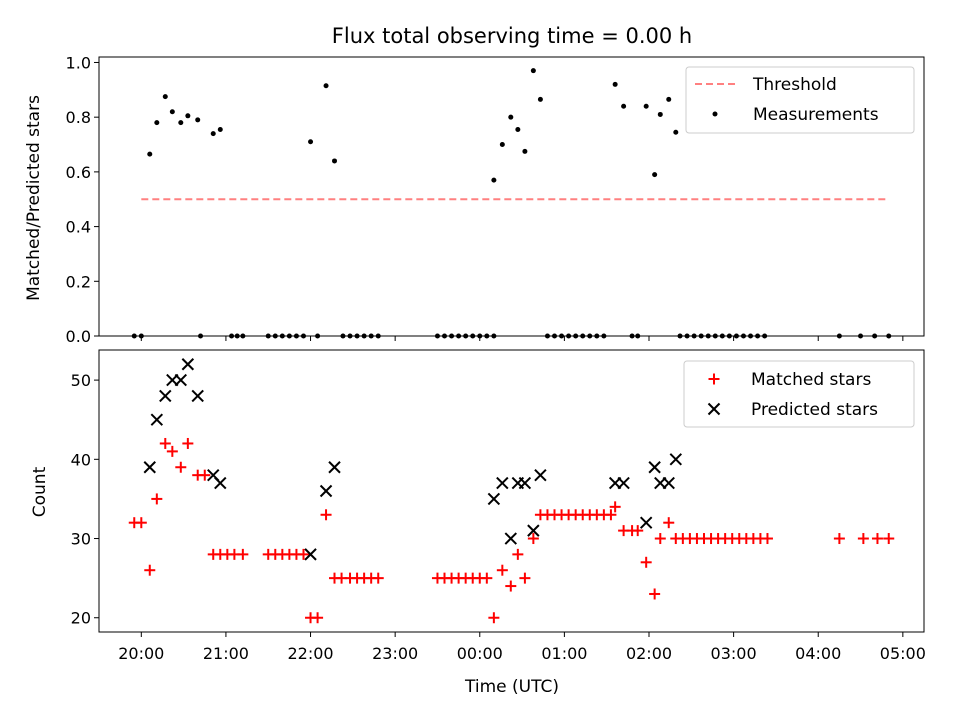 This screenshot has width=960, height=720. What do you see at coordinates (512, 36) in the screenshot?
I see `top-chart-title: Flux total observing time = 0.00 h` at bounding box center [512, 36].